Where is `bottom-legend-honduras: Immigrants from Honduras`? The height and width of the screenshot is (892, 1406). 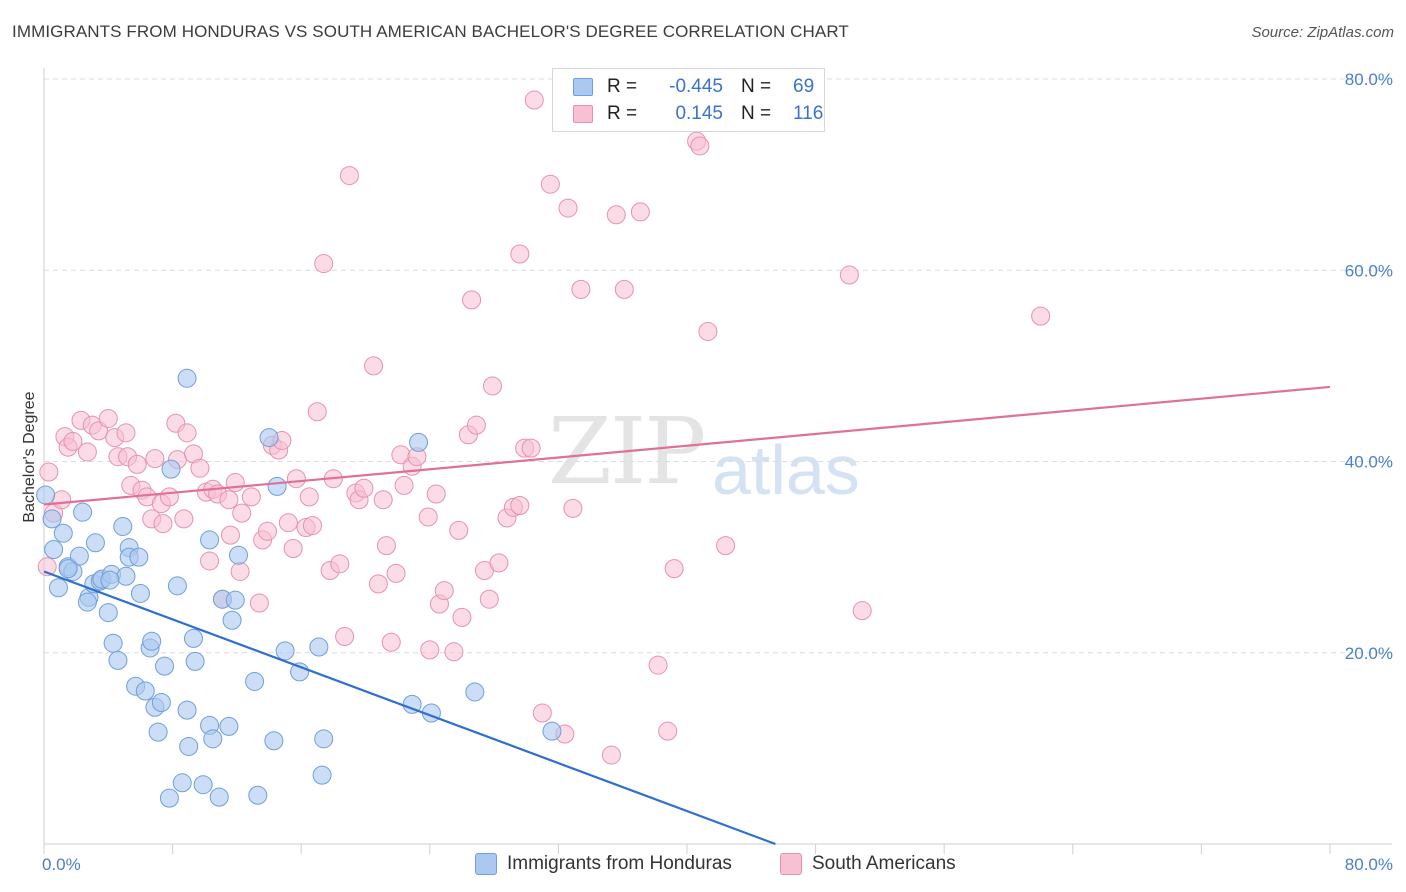 bottom-legend-honduras: Immigrants from Honduras is located at coordinates (603, 864).